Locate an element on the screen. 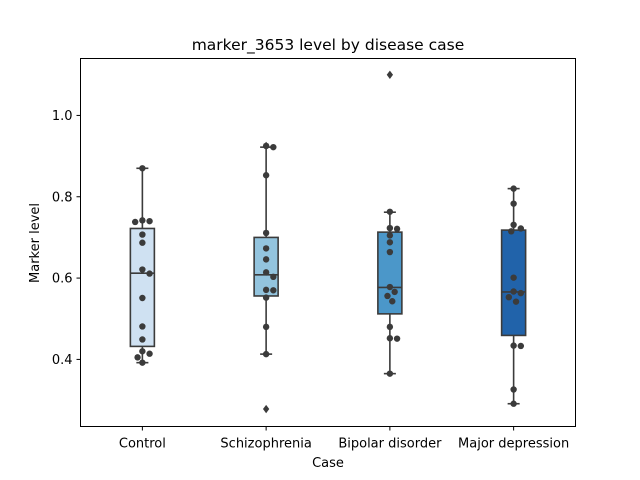  y-tick-label: 0.4 is located at coordinates (62, 360).